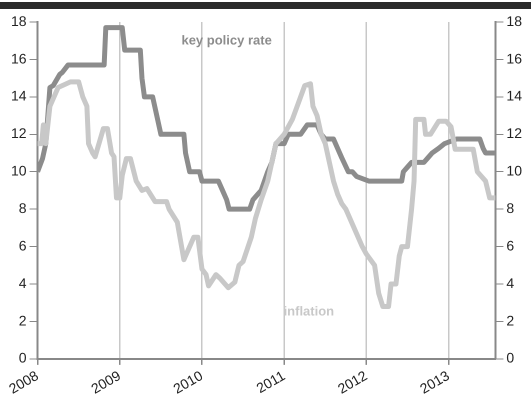 The width and height of the screenshot is (531, 403). I want to click on y-tick-label: 16, so click(18, 58).